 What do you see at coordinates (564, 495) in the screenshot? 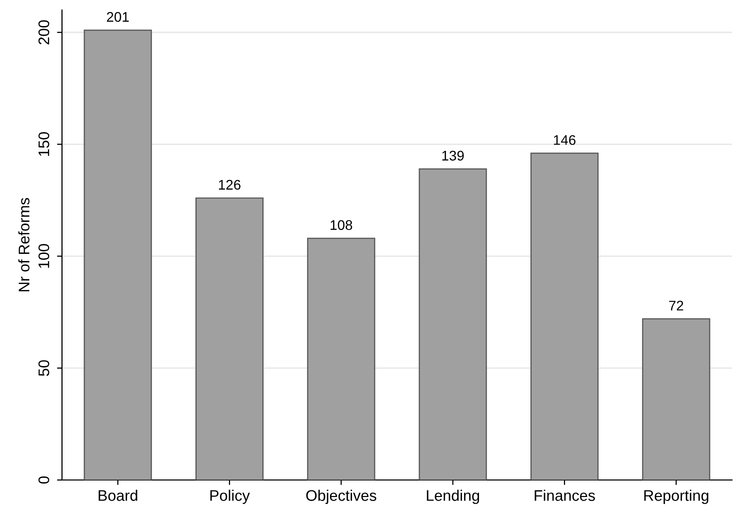
I see `x-tick-label: Finances` at bounding box center [564, 495].